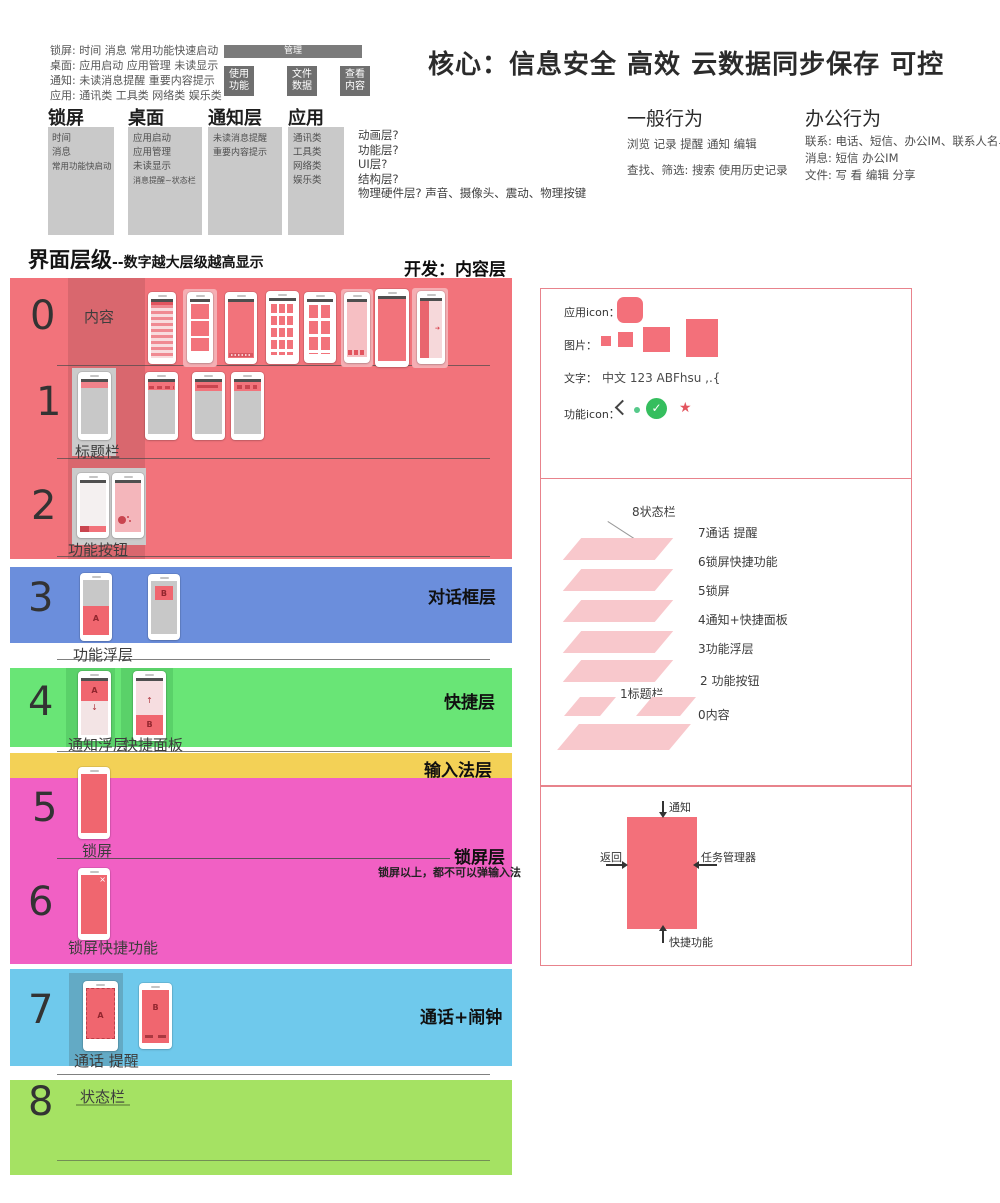  Describe the element at coordinates (702, 338) in the screenshot. I see `image-sample-l` at that location.